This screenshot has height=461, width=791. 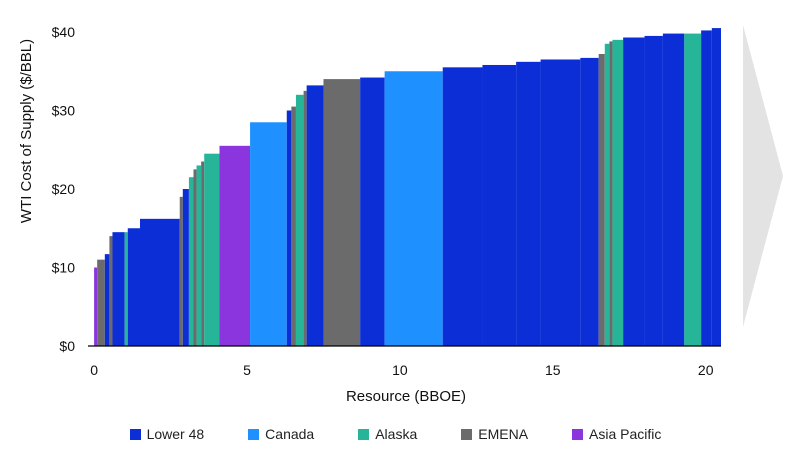 What do you see at coordinates (706, 370) in the screenshot?
I see `x-tick-label: 20` at bounding box center [706, 370].